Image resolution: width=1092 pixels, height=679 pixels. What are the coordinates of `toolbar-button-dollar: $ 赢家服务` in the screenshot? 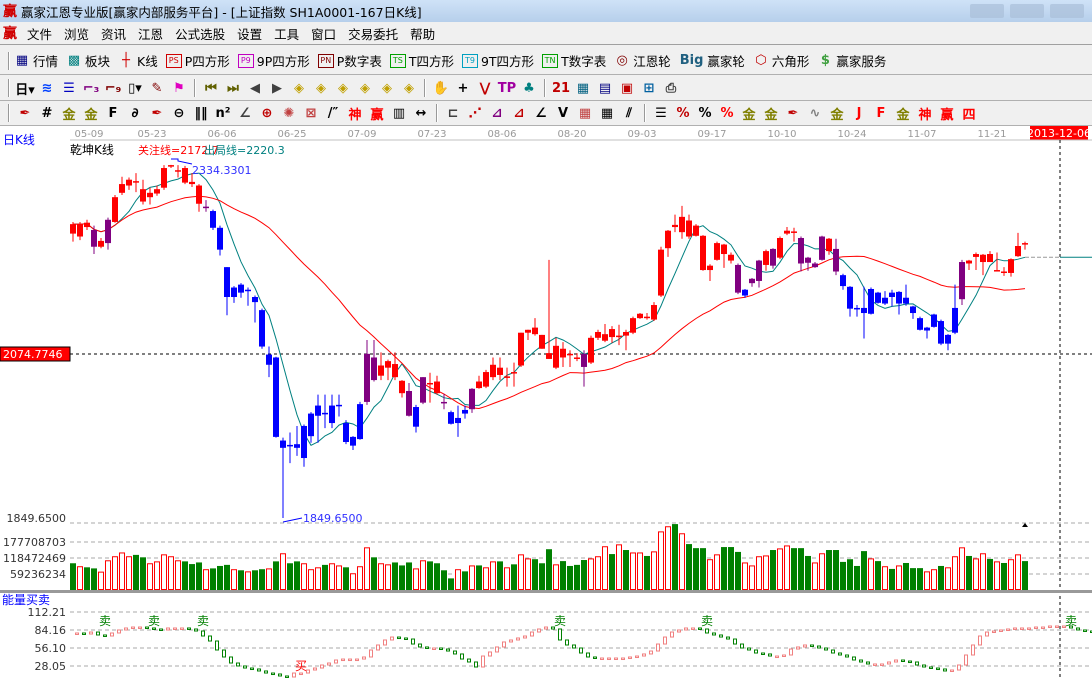 It's located at (852, 60).